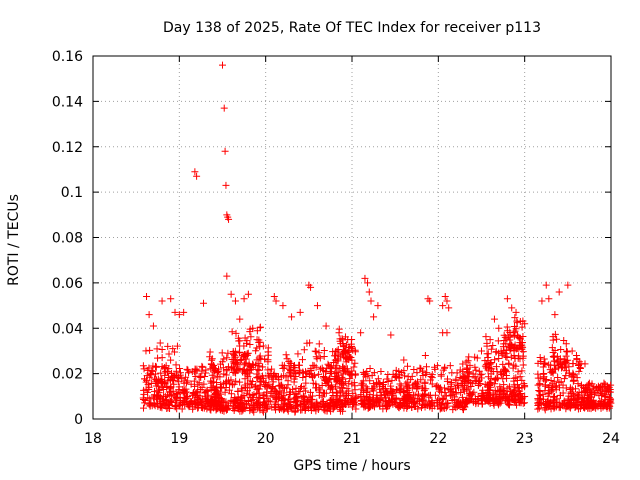 The image size is (640, 480). Describe the element at coordinates (438, 439) in the screenshot. I see `x-tick-label: 22` at that location.